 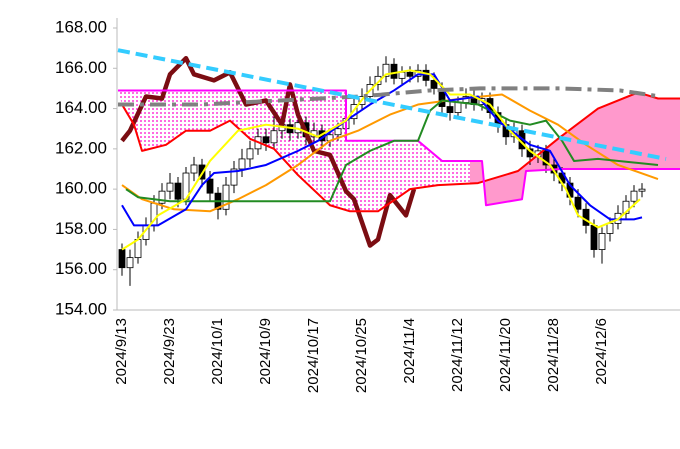 I want to click on x-tick-label: 2024/10/25, so click(x=361, y=355).